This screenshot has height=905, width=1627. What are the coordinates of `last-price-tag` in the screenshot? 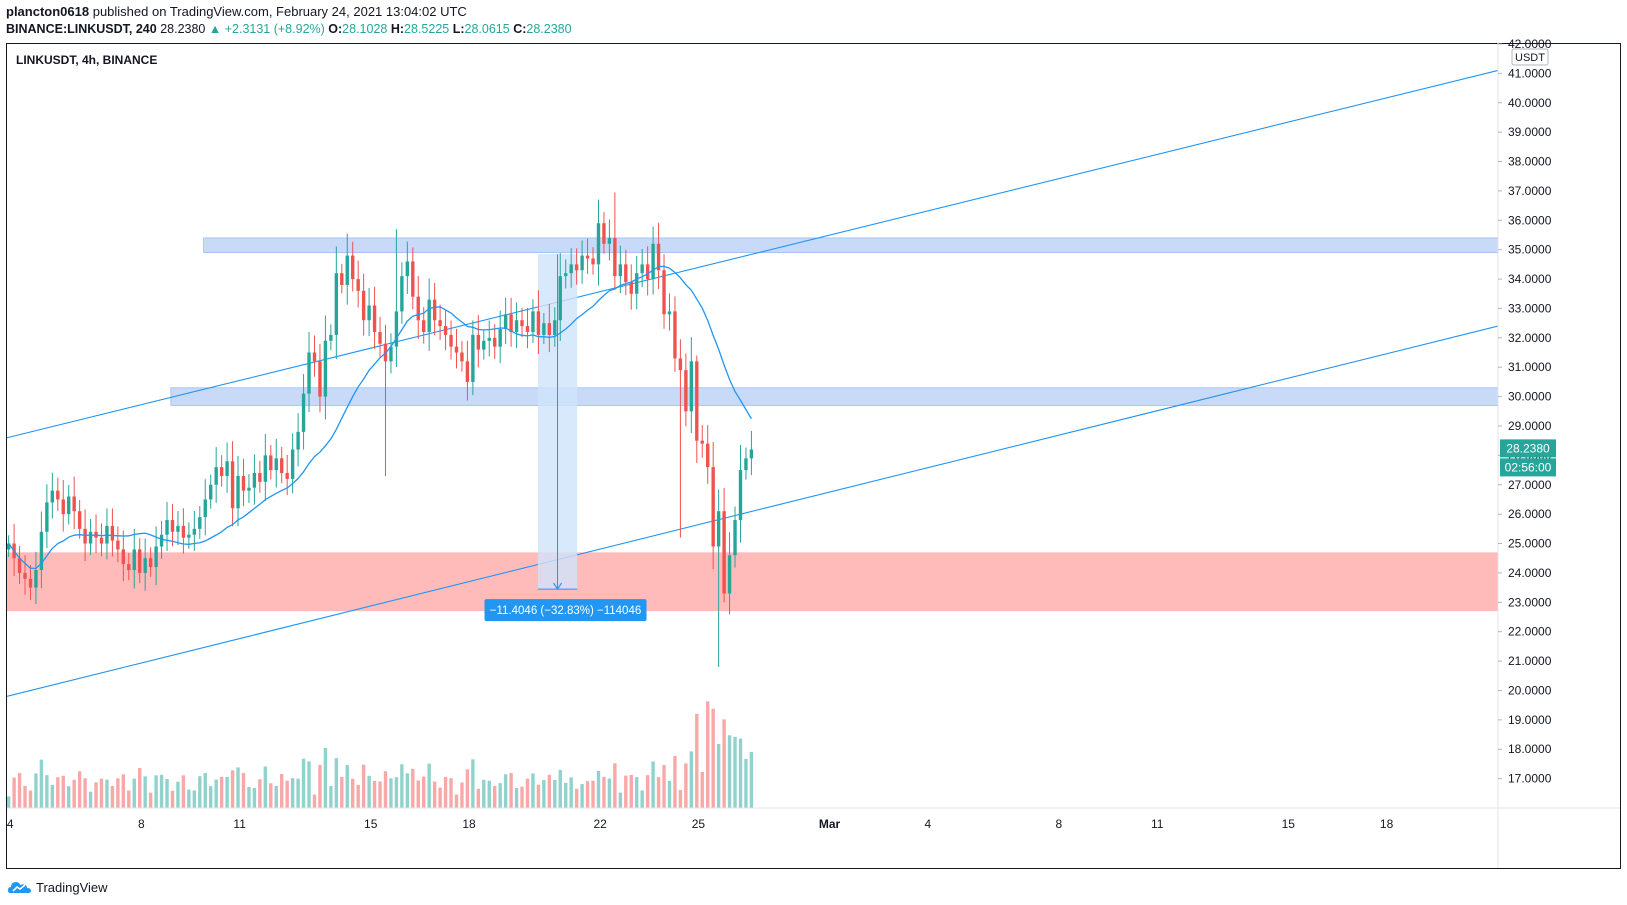 It's located at (1528, 448).